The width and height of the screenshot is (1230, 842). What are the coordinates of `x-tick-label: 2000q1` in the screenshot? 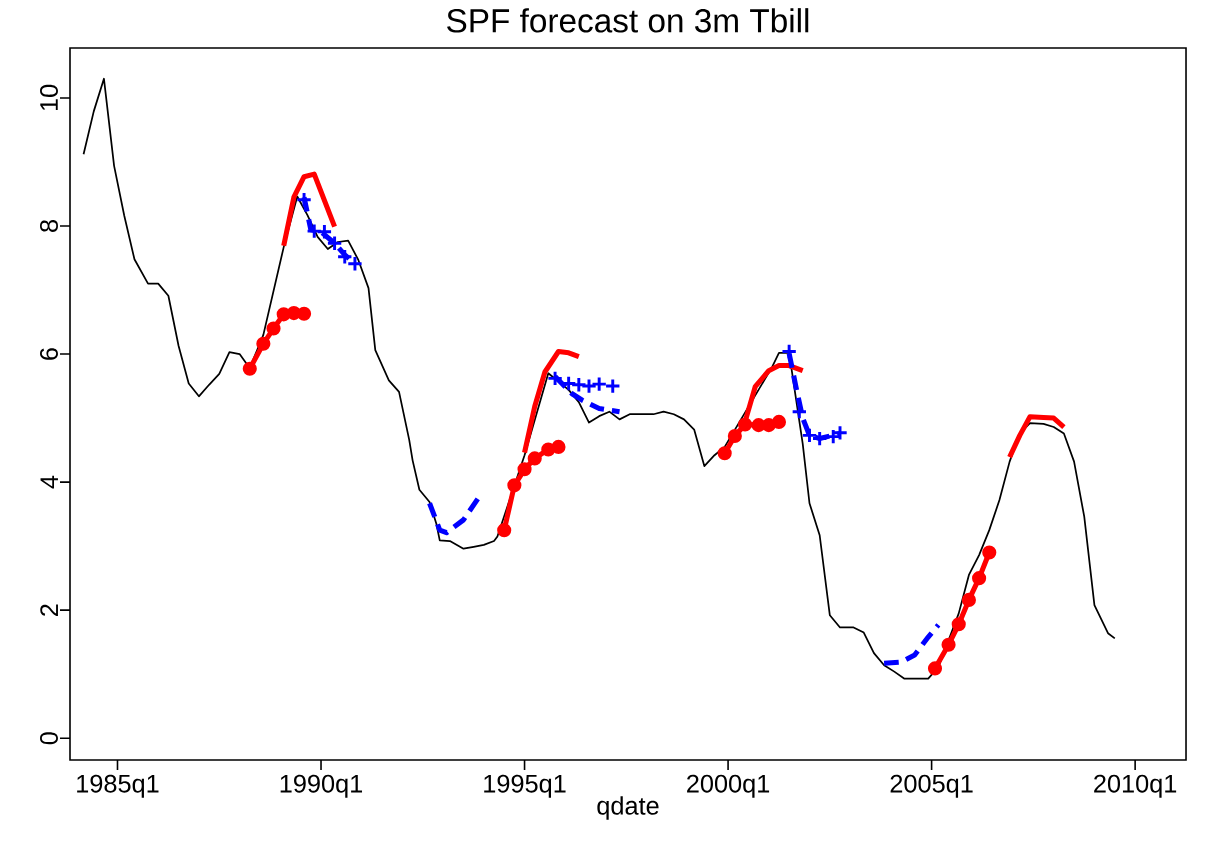 It's located at (728, 786).